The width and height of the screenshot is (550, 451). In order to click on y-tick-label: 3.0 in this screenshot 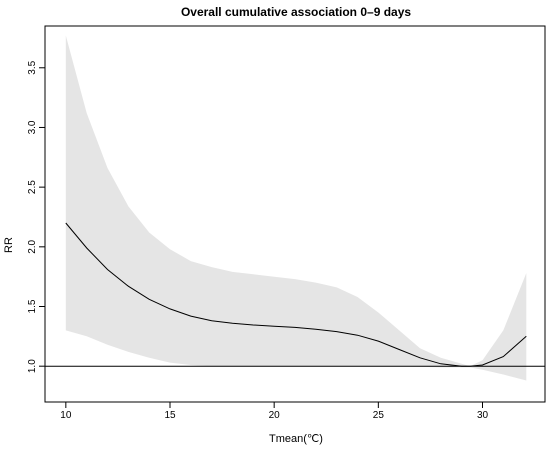, I will do `click(32, 127)`.